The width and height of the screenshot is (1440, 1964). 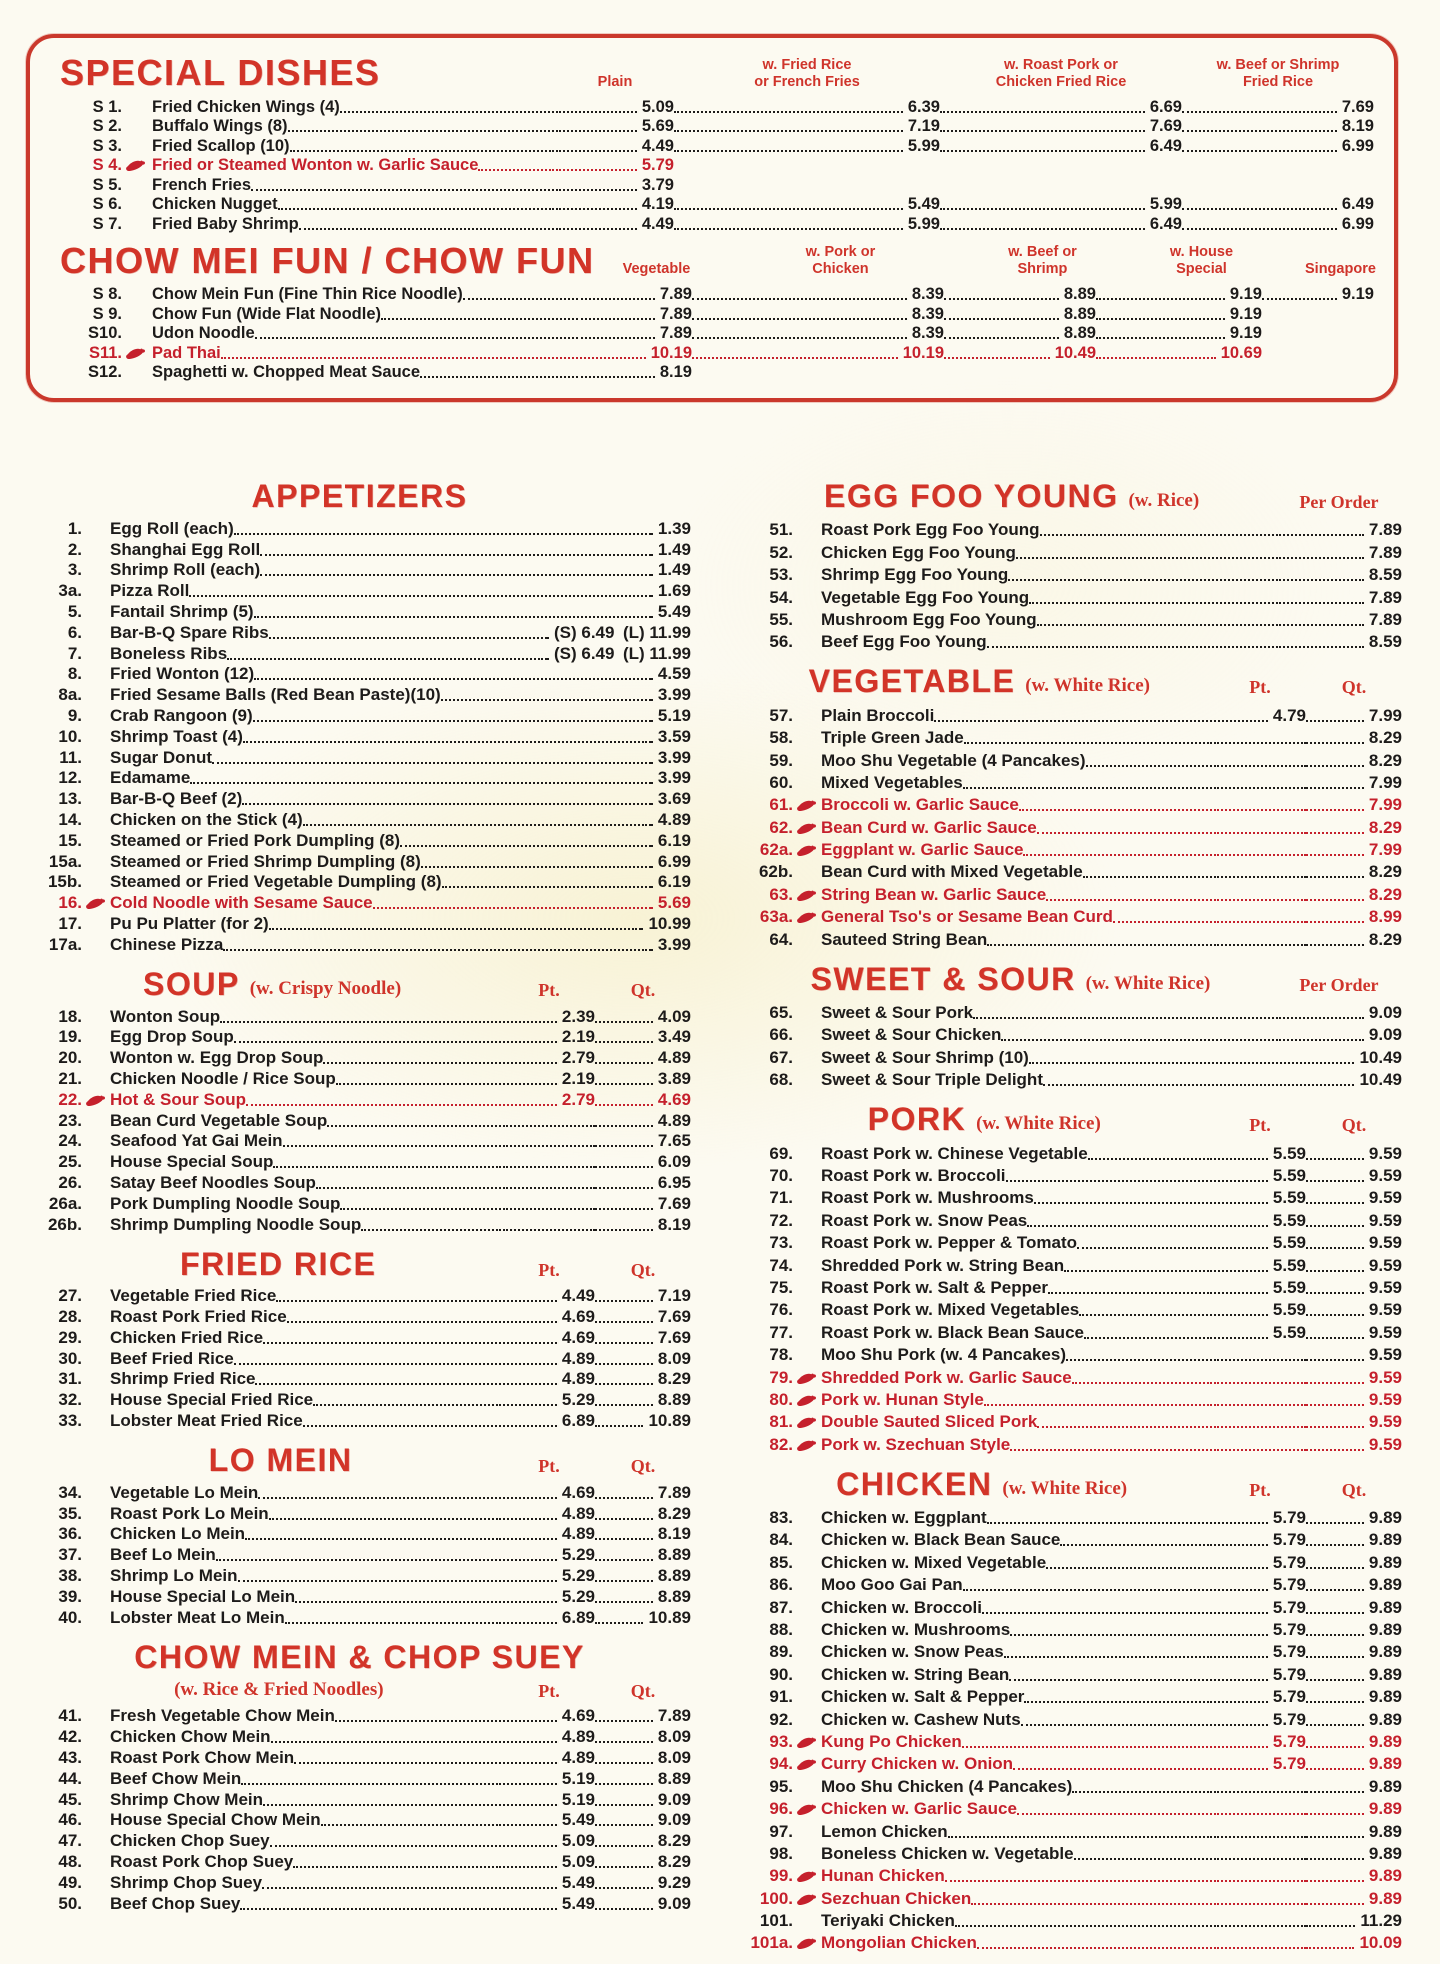 I want to click on item-price: 5.09, so click(x=578, y=1862).